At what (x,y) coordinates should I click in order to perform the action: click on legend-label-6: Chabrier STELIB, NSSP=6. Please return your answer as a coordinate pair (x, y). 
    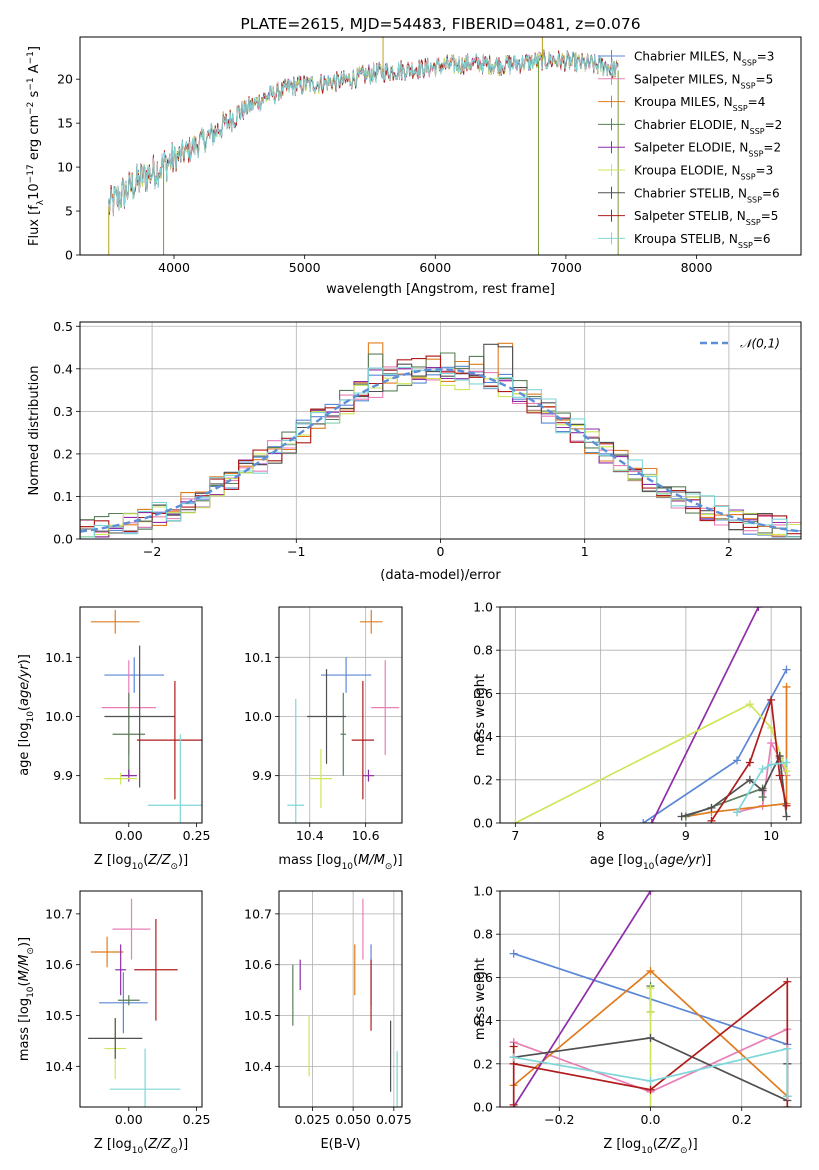
    Looking at the image, I should click on (707, 195).